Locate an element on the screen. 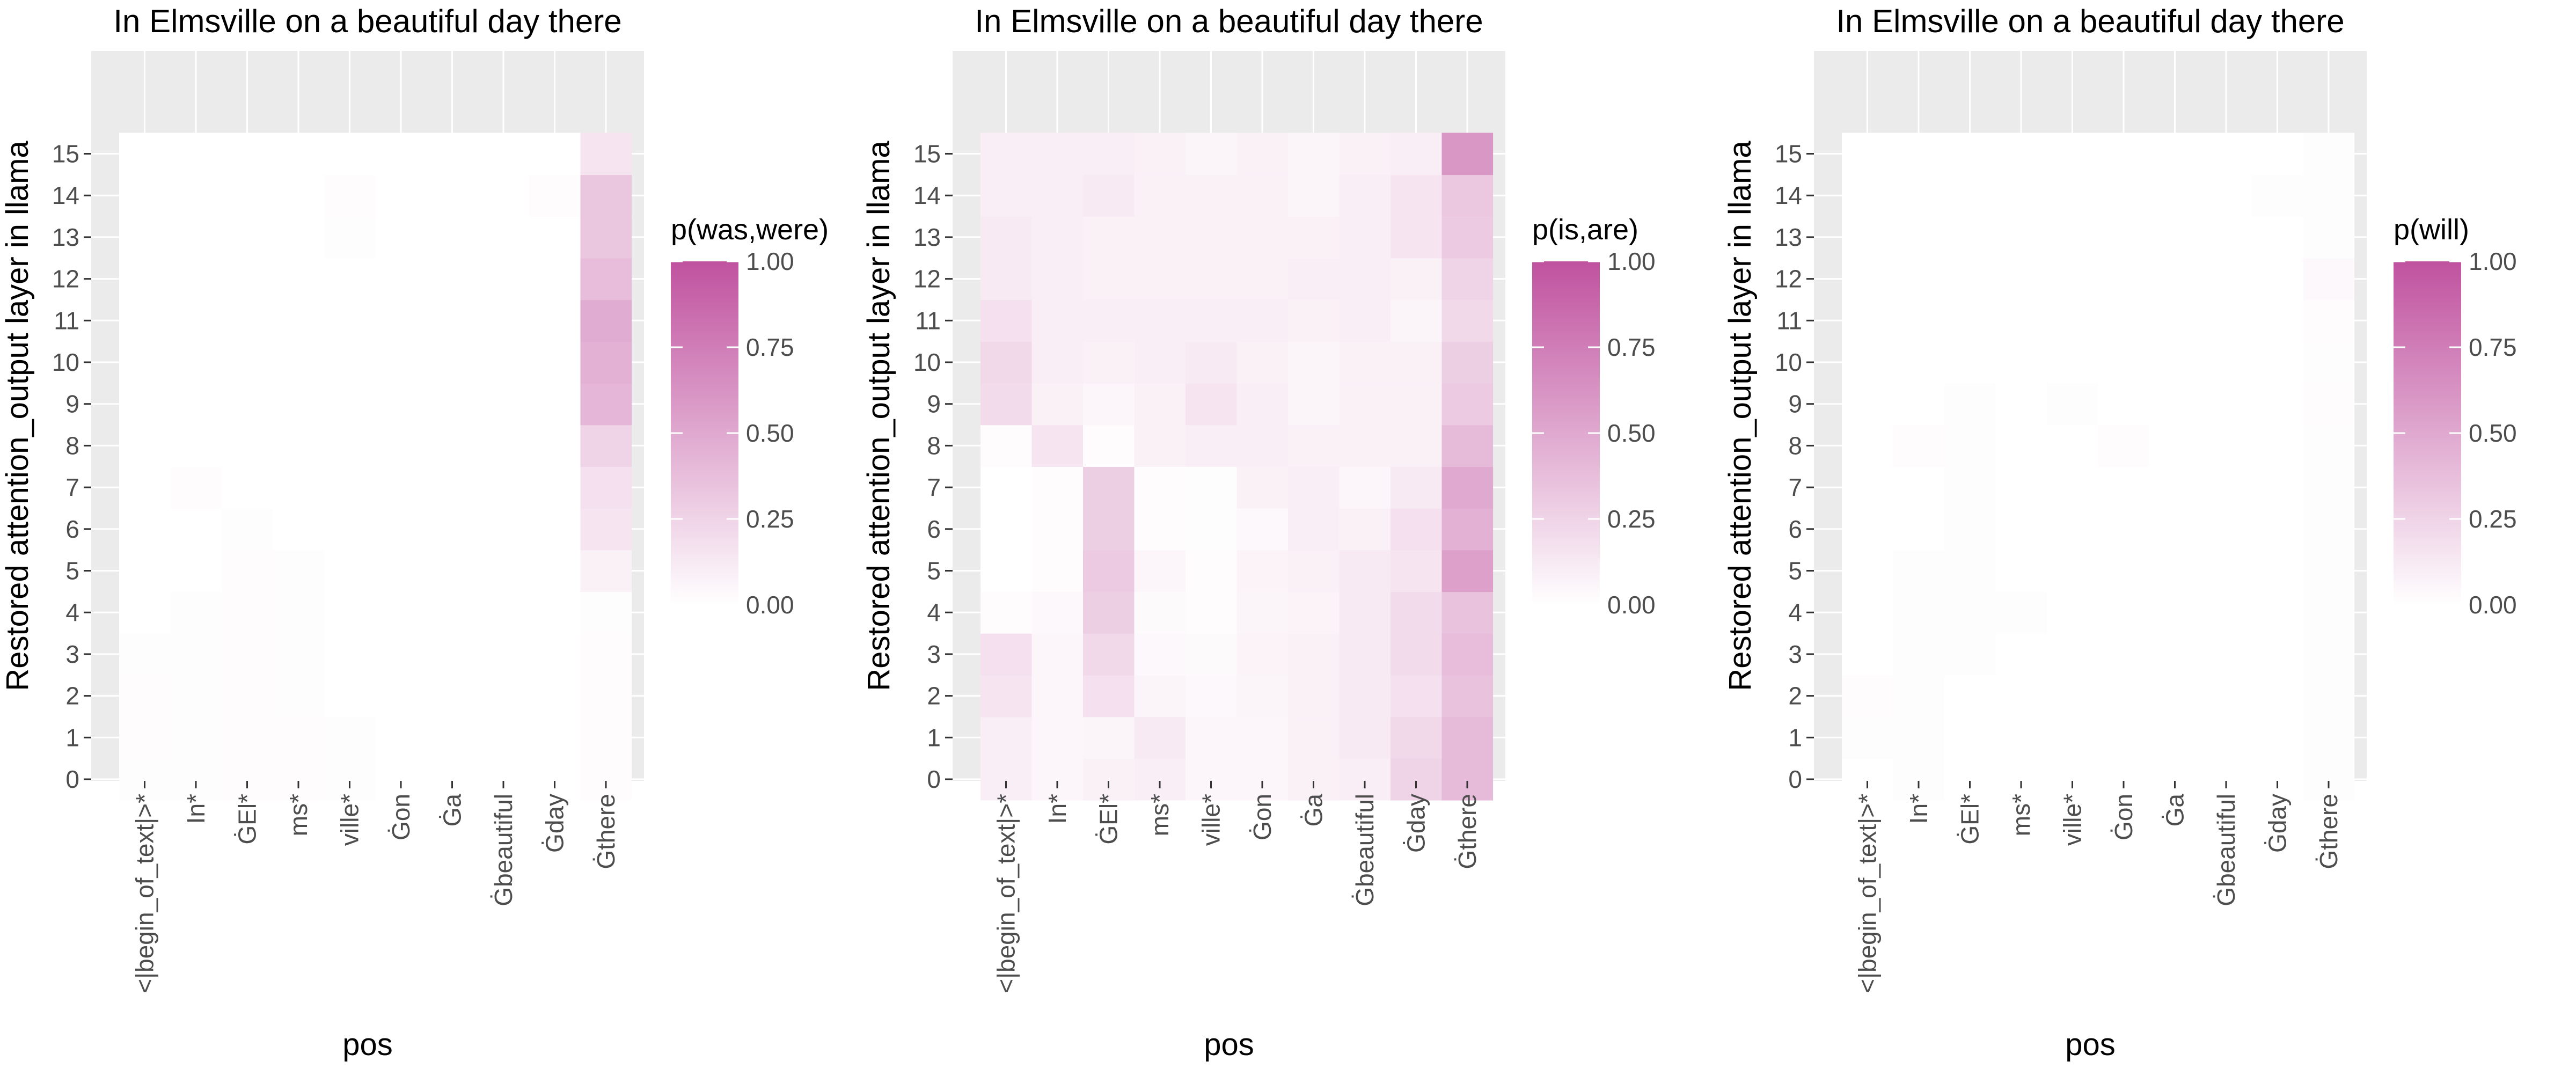  y-tick-label: 2 is located at coordinates (934, 696).